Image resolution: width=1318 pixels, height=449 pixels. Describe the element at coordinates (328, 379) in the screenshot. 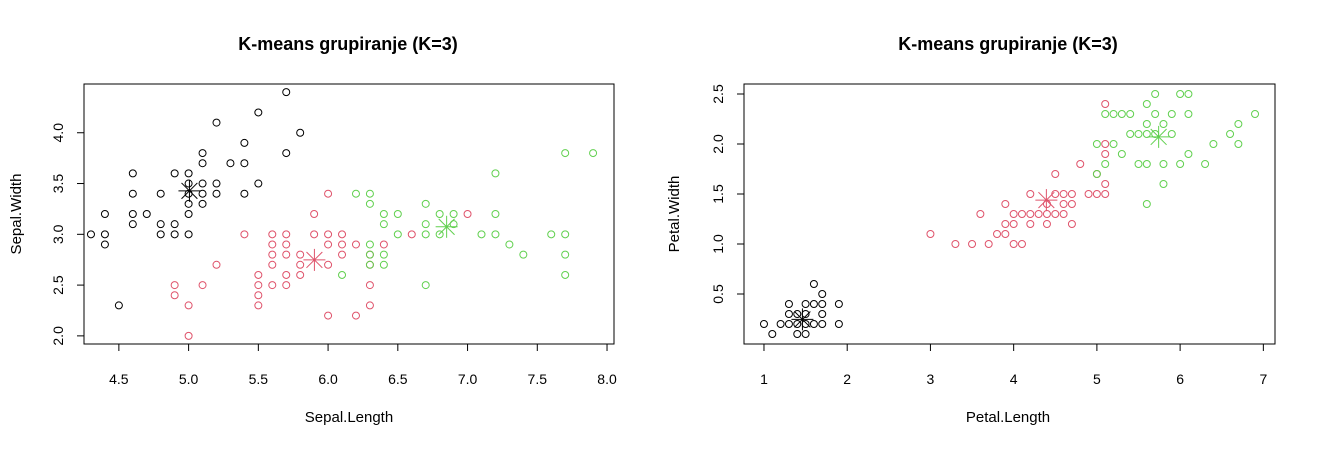

I see `x-tick-label: 6.0` at that location.